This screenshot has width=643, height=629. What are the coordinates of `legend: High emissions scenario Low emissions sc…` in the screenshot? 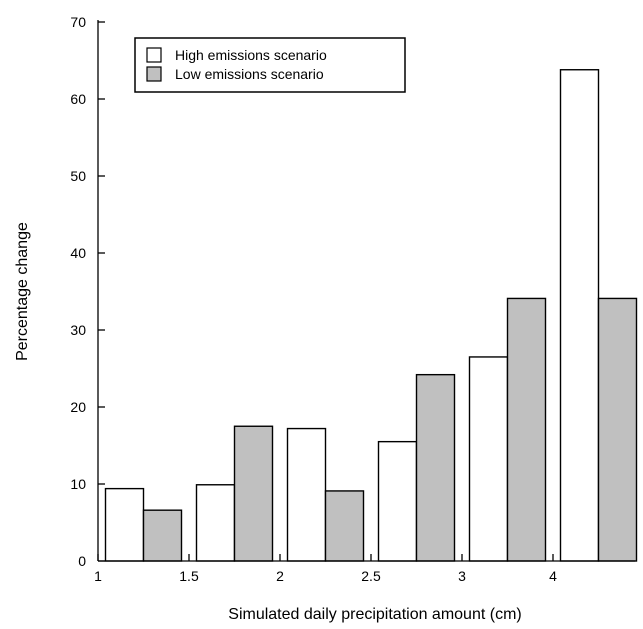 It's located at (270, 65).